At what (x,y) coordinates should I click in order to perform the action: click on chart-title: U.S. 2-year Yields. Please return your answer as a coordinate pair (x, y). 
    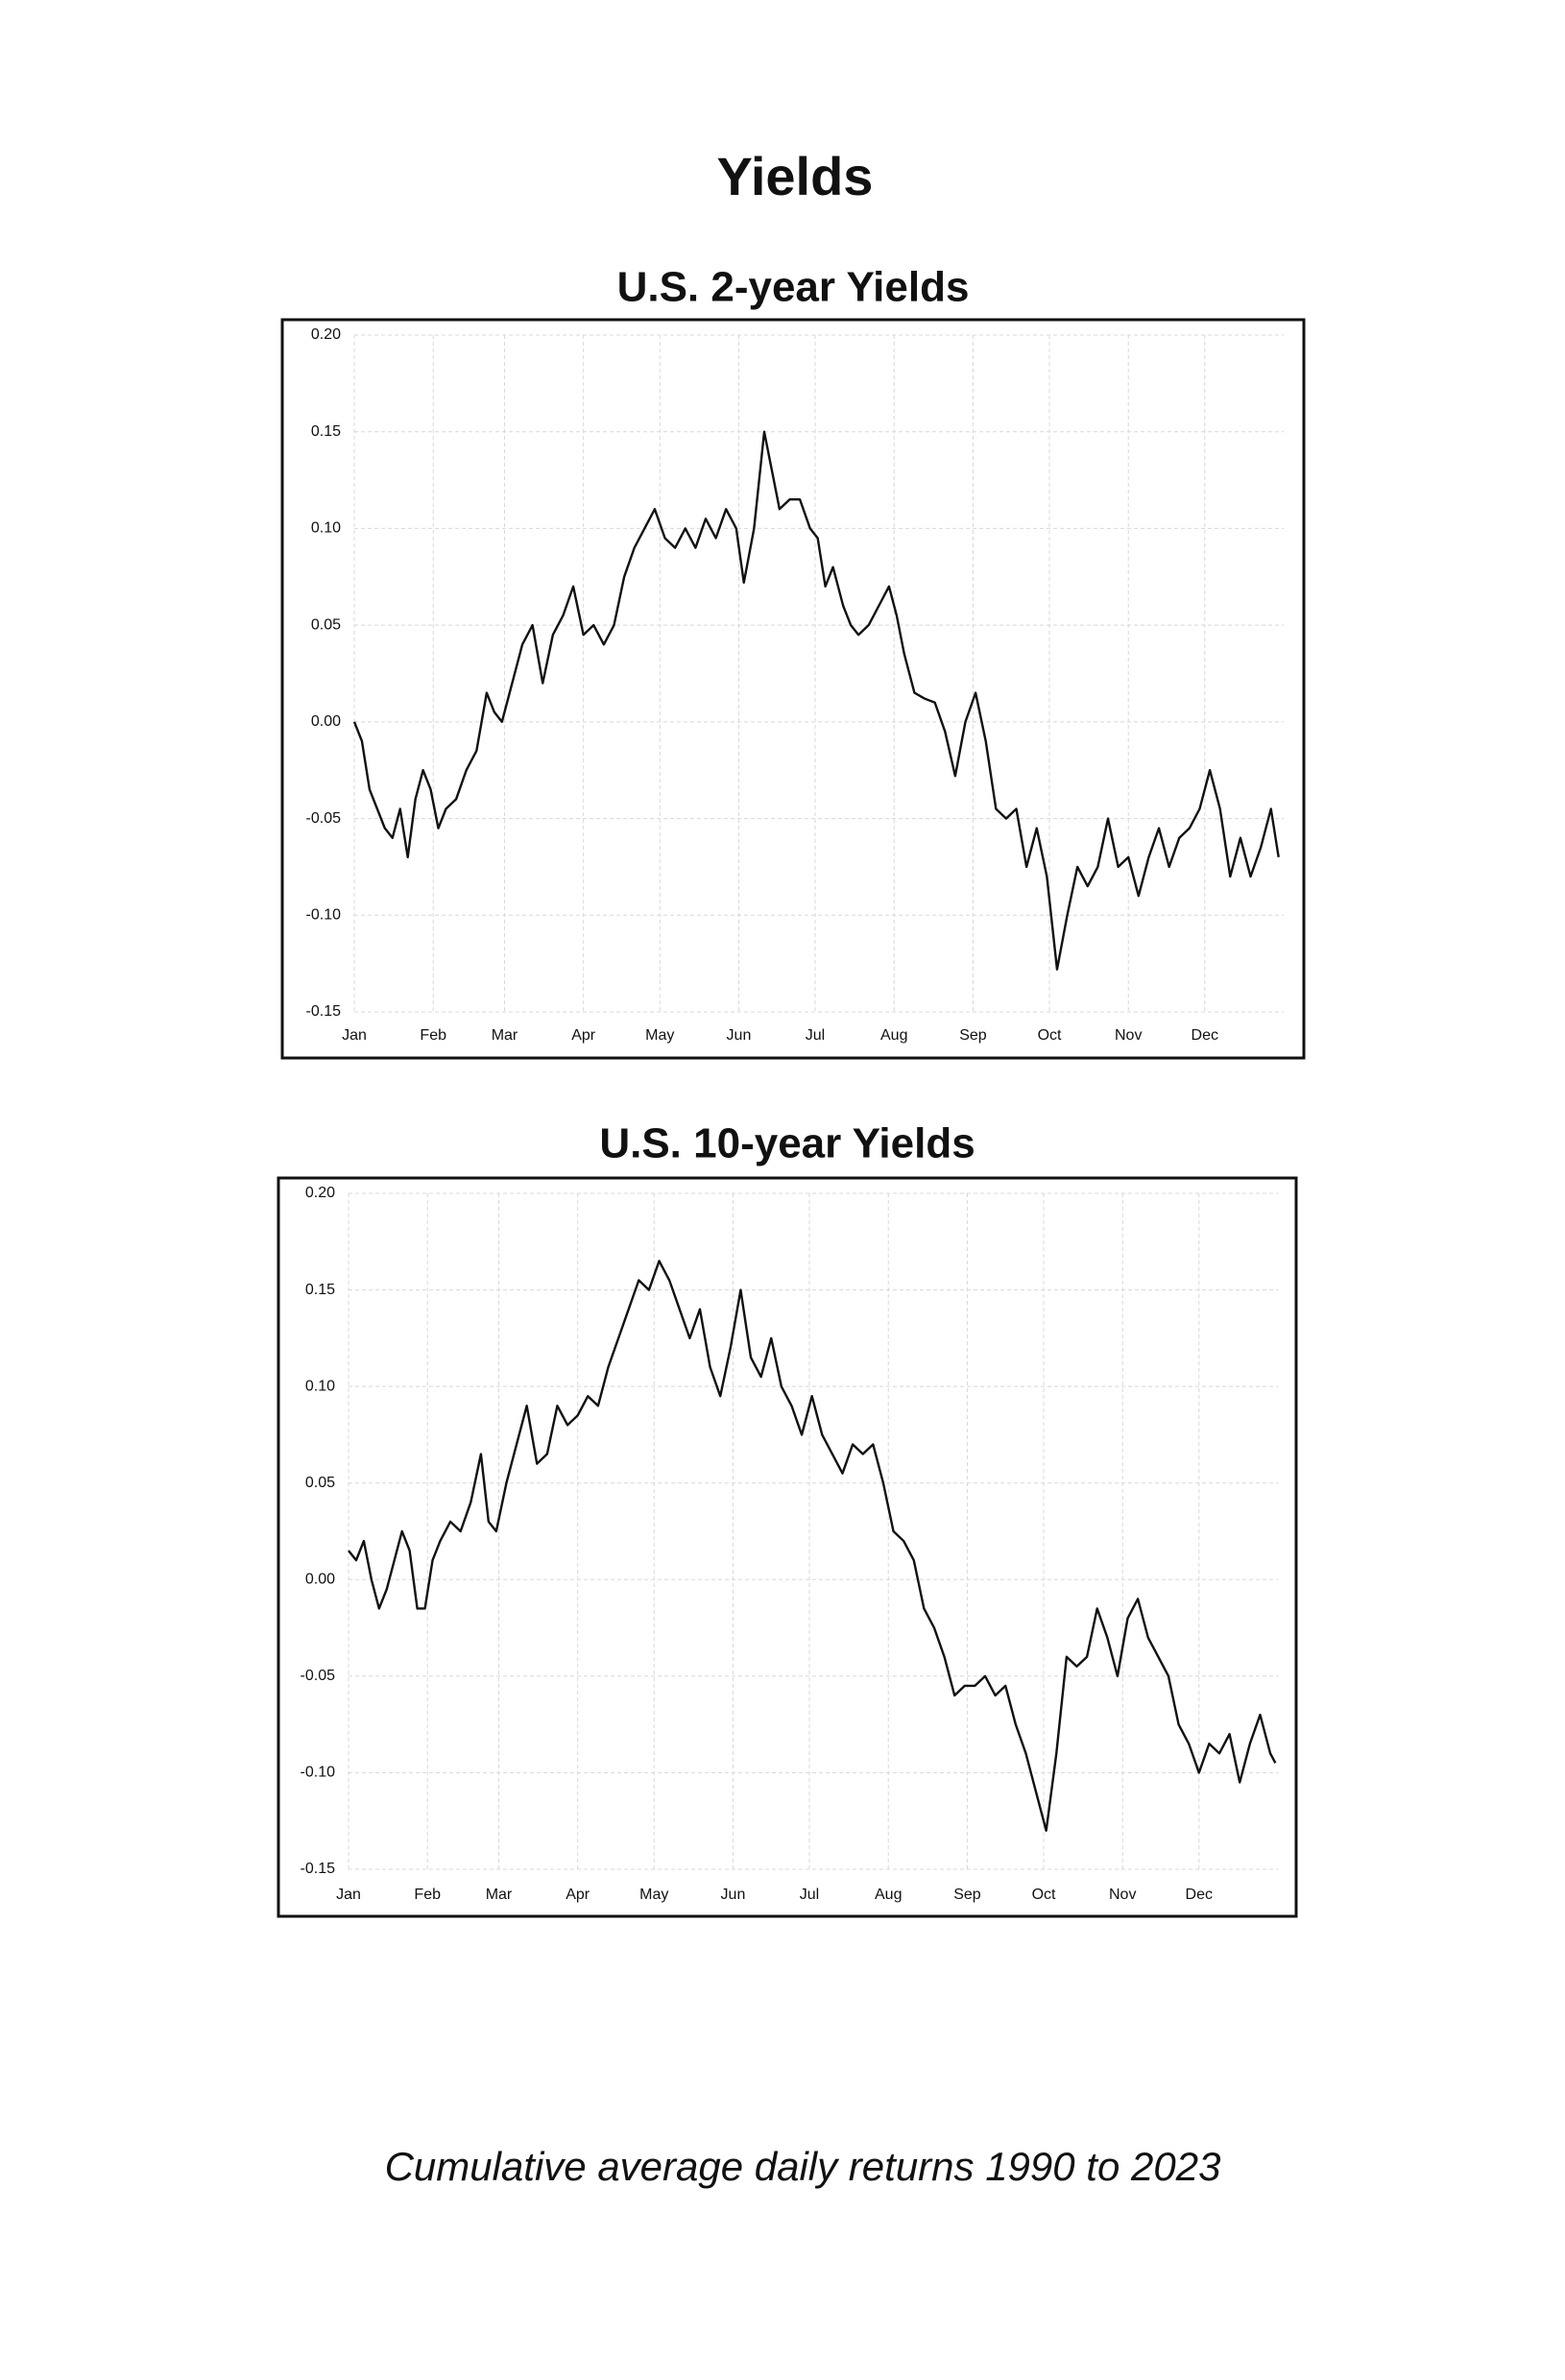
    Looking at the image, I should click on (793, 288).